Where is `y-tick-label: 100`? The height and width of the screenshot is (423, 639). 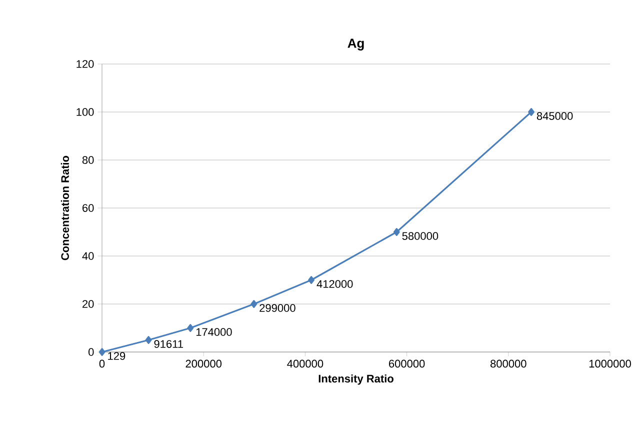 y-tick-label: 100 is located at coordinates (85, 112).